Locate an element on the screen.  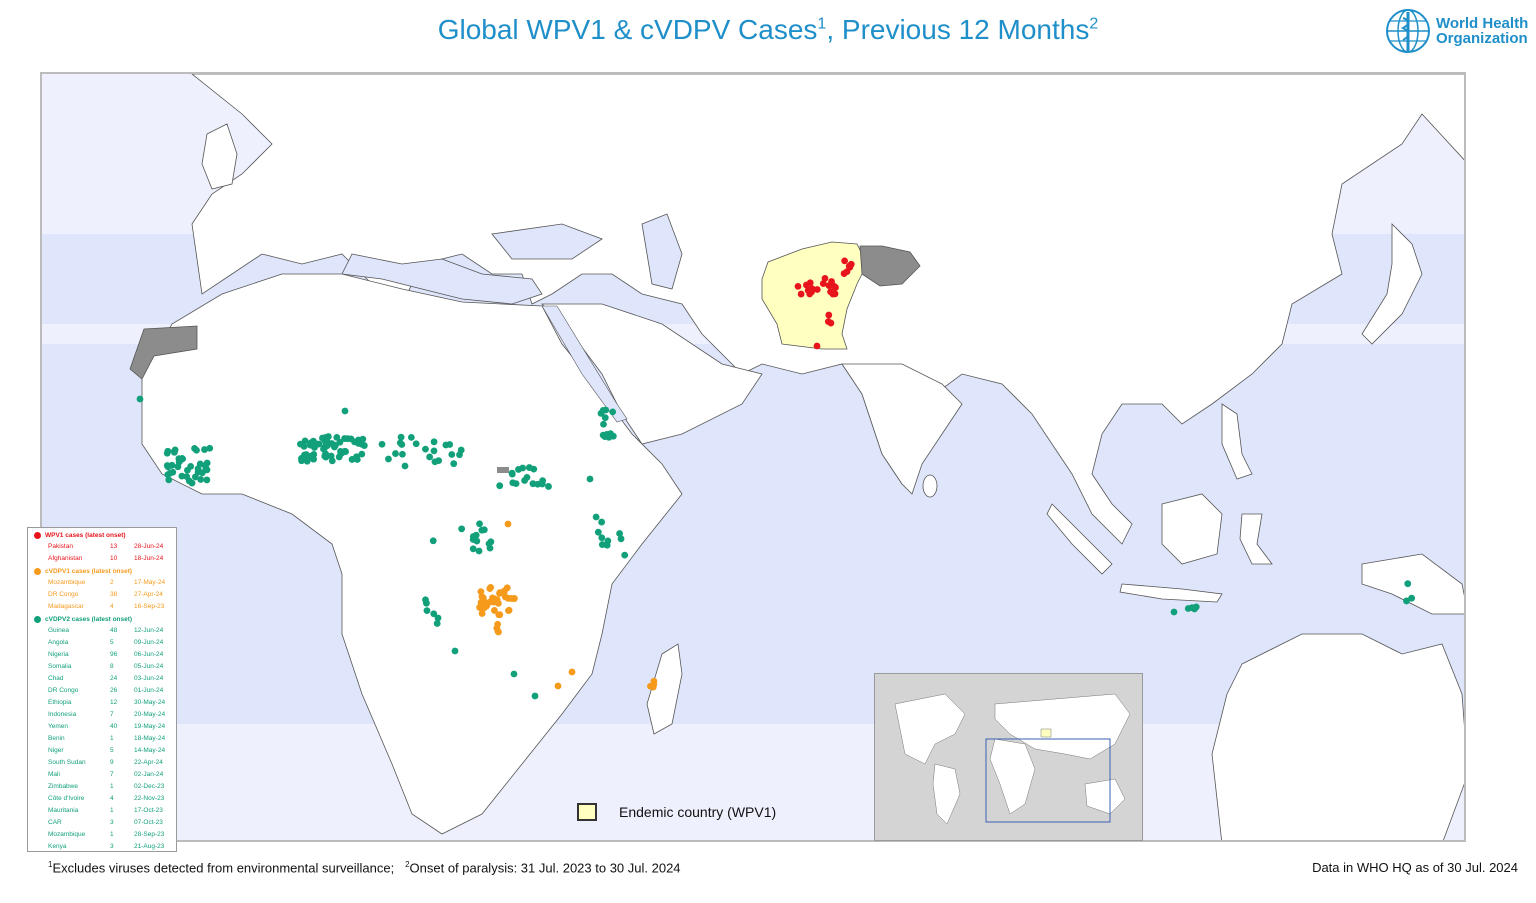
legend-date: 30-May-24 is located at coordinates (150, 702).